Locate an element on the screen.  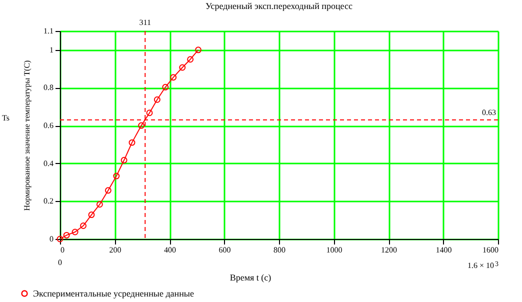
ref-line-label: 311 is located at coordinates (145, 22).